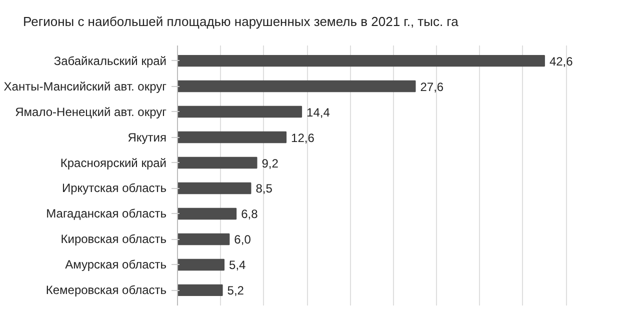 This screenshot has height=325, width=628. Describe the element at coordinates (243, 239) in the screenshot. I see `data-label: 6,0` at that location.